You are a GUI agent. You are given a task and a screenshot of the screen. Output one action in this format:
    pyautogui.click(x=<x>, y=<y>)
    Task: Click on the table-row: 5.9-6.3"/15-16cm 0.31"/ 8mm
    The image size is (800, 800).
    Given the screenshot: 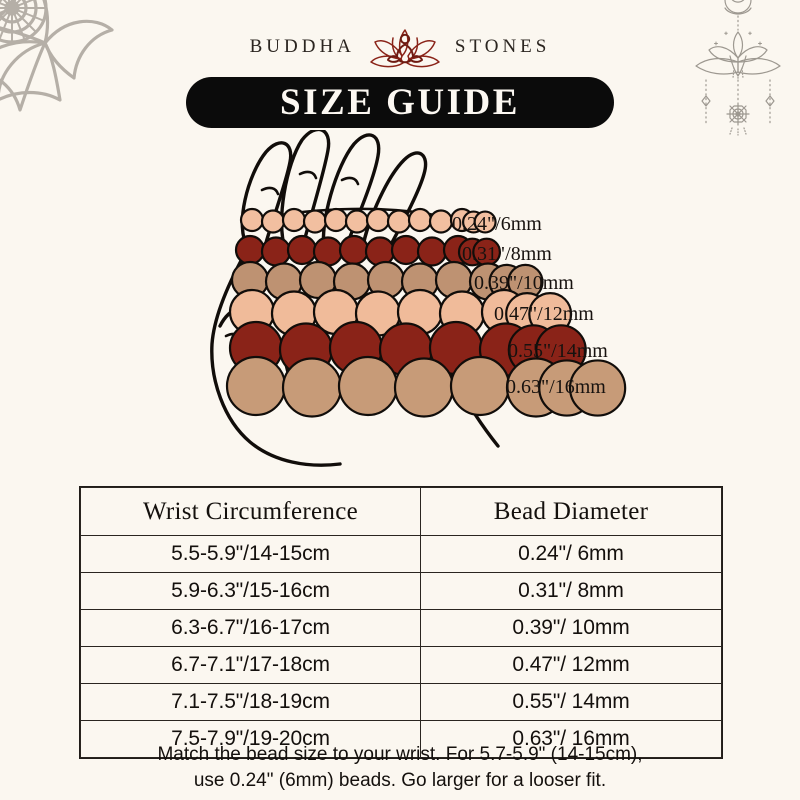 What is the action you would take?
    pyautogui.click(x=401, y=591)
    